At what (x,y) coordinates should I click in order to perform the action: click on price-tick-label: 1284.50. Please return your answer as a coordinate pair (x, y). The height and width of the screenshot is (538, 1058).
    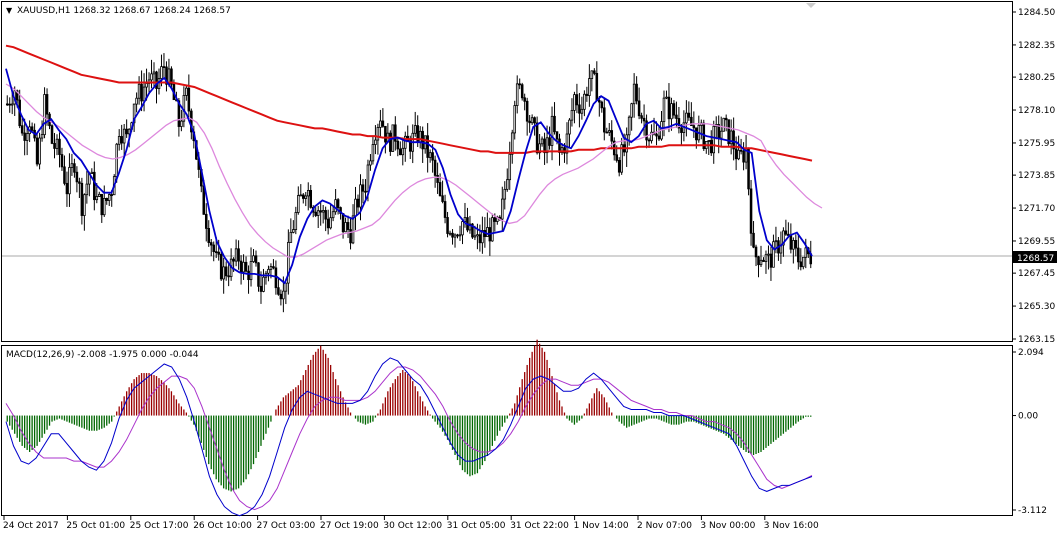
    Looking at the image, I should click on (1036, 13).